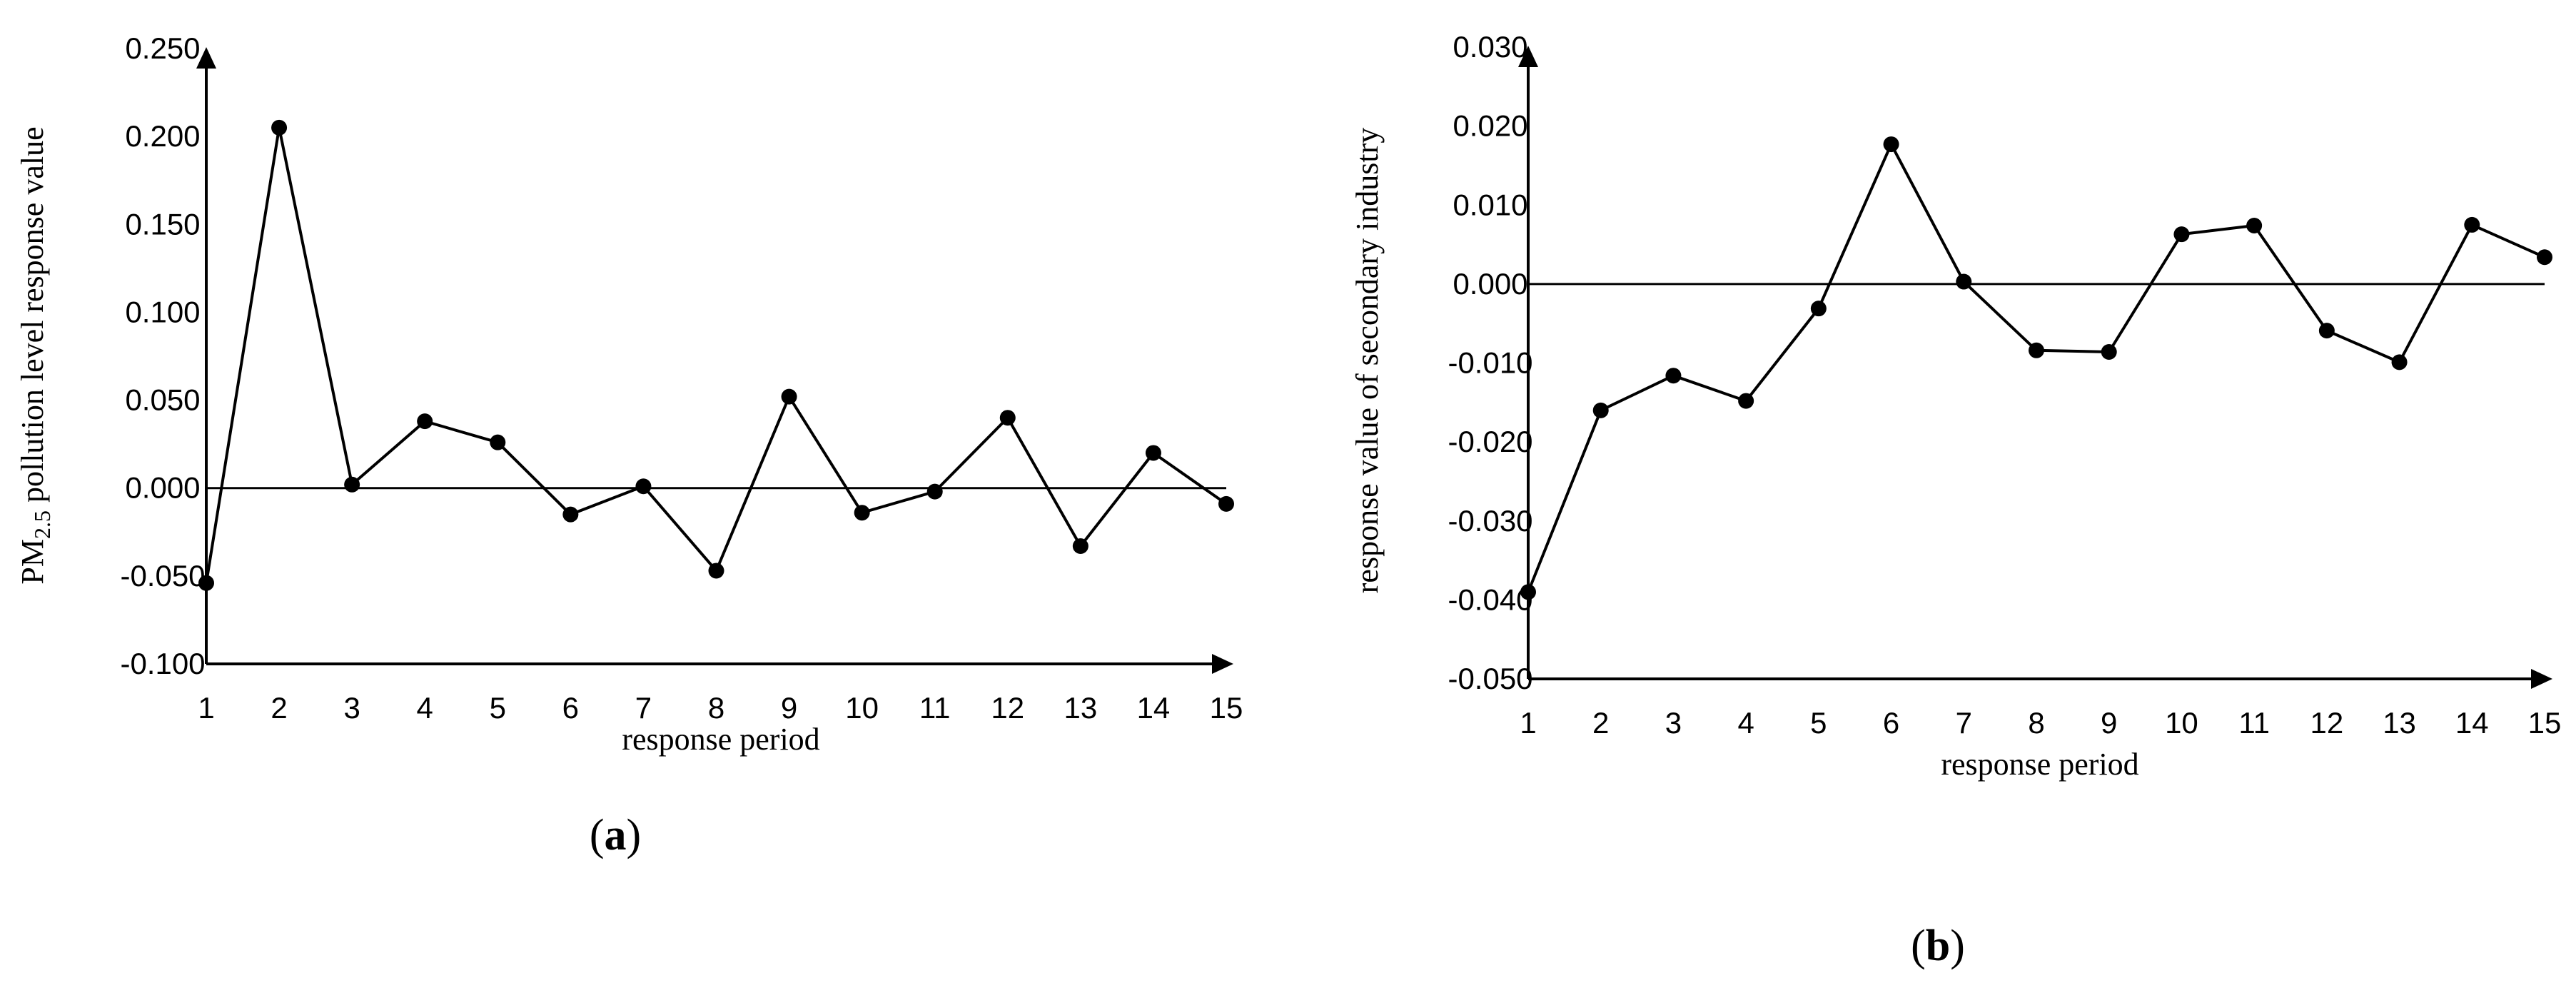 The width and height of the screenshot is (2576, 988). What do you see at coordinates (1007, 708) in the screenshot?
I see `chart-a-x-tick-label: 12` at bounding box center [1007, 708].